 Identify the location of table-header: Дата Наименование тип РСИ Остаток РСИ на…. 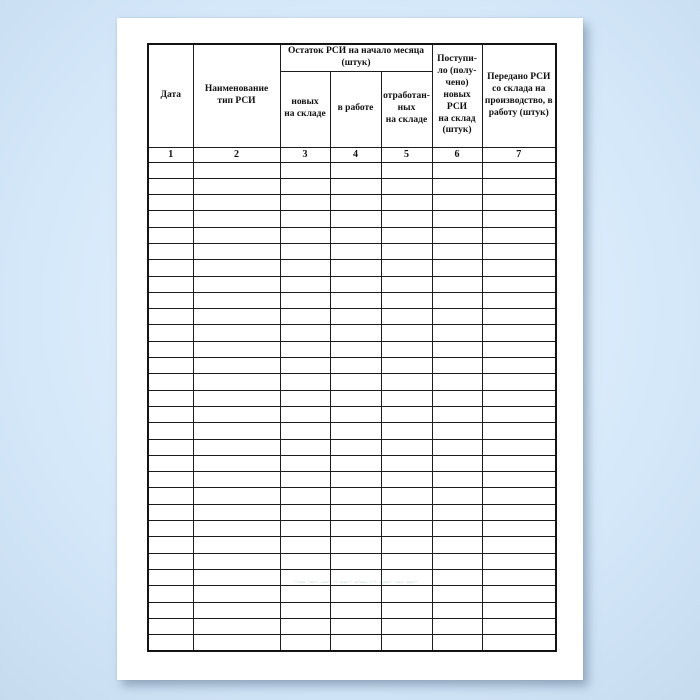
(352, 103).